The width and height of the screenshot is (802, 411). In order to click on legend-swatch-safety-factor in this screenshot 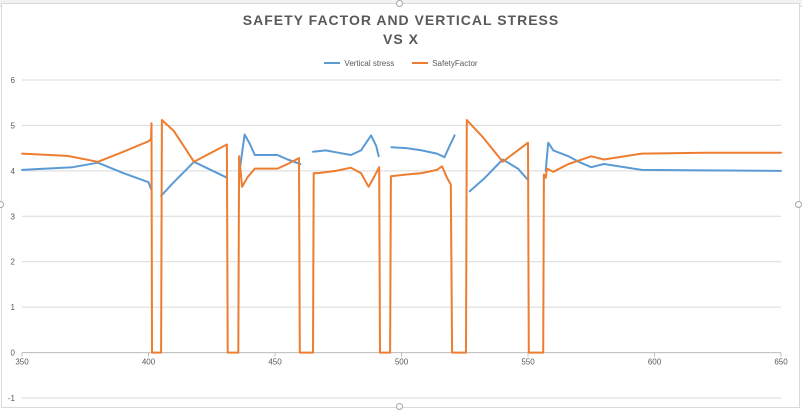, I will do `click(420, 63)`.